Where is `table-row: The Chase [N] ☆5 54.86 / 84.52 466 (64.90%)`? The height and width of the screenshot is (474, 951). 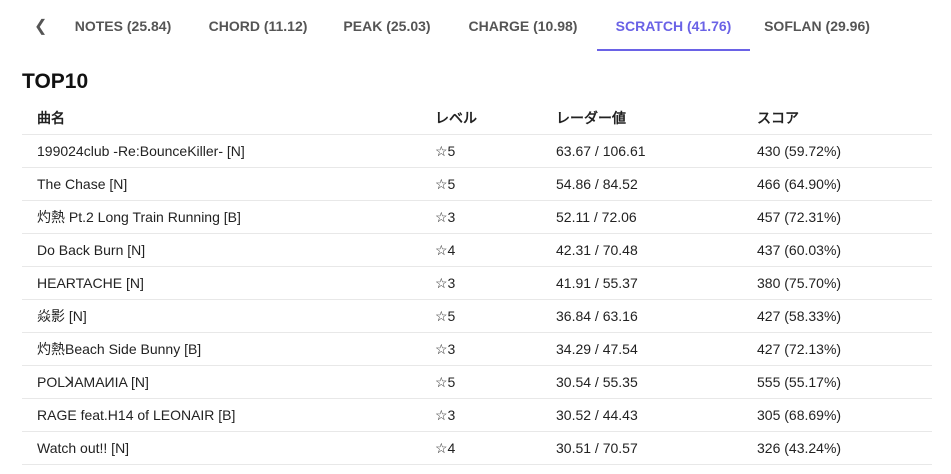 table-row: The Chase [N] ☆5 54.86 / 84.52 466 (64.90%) is located at coordinates (477, 184).